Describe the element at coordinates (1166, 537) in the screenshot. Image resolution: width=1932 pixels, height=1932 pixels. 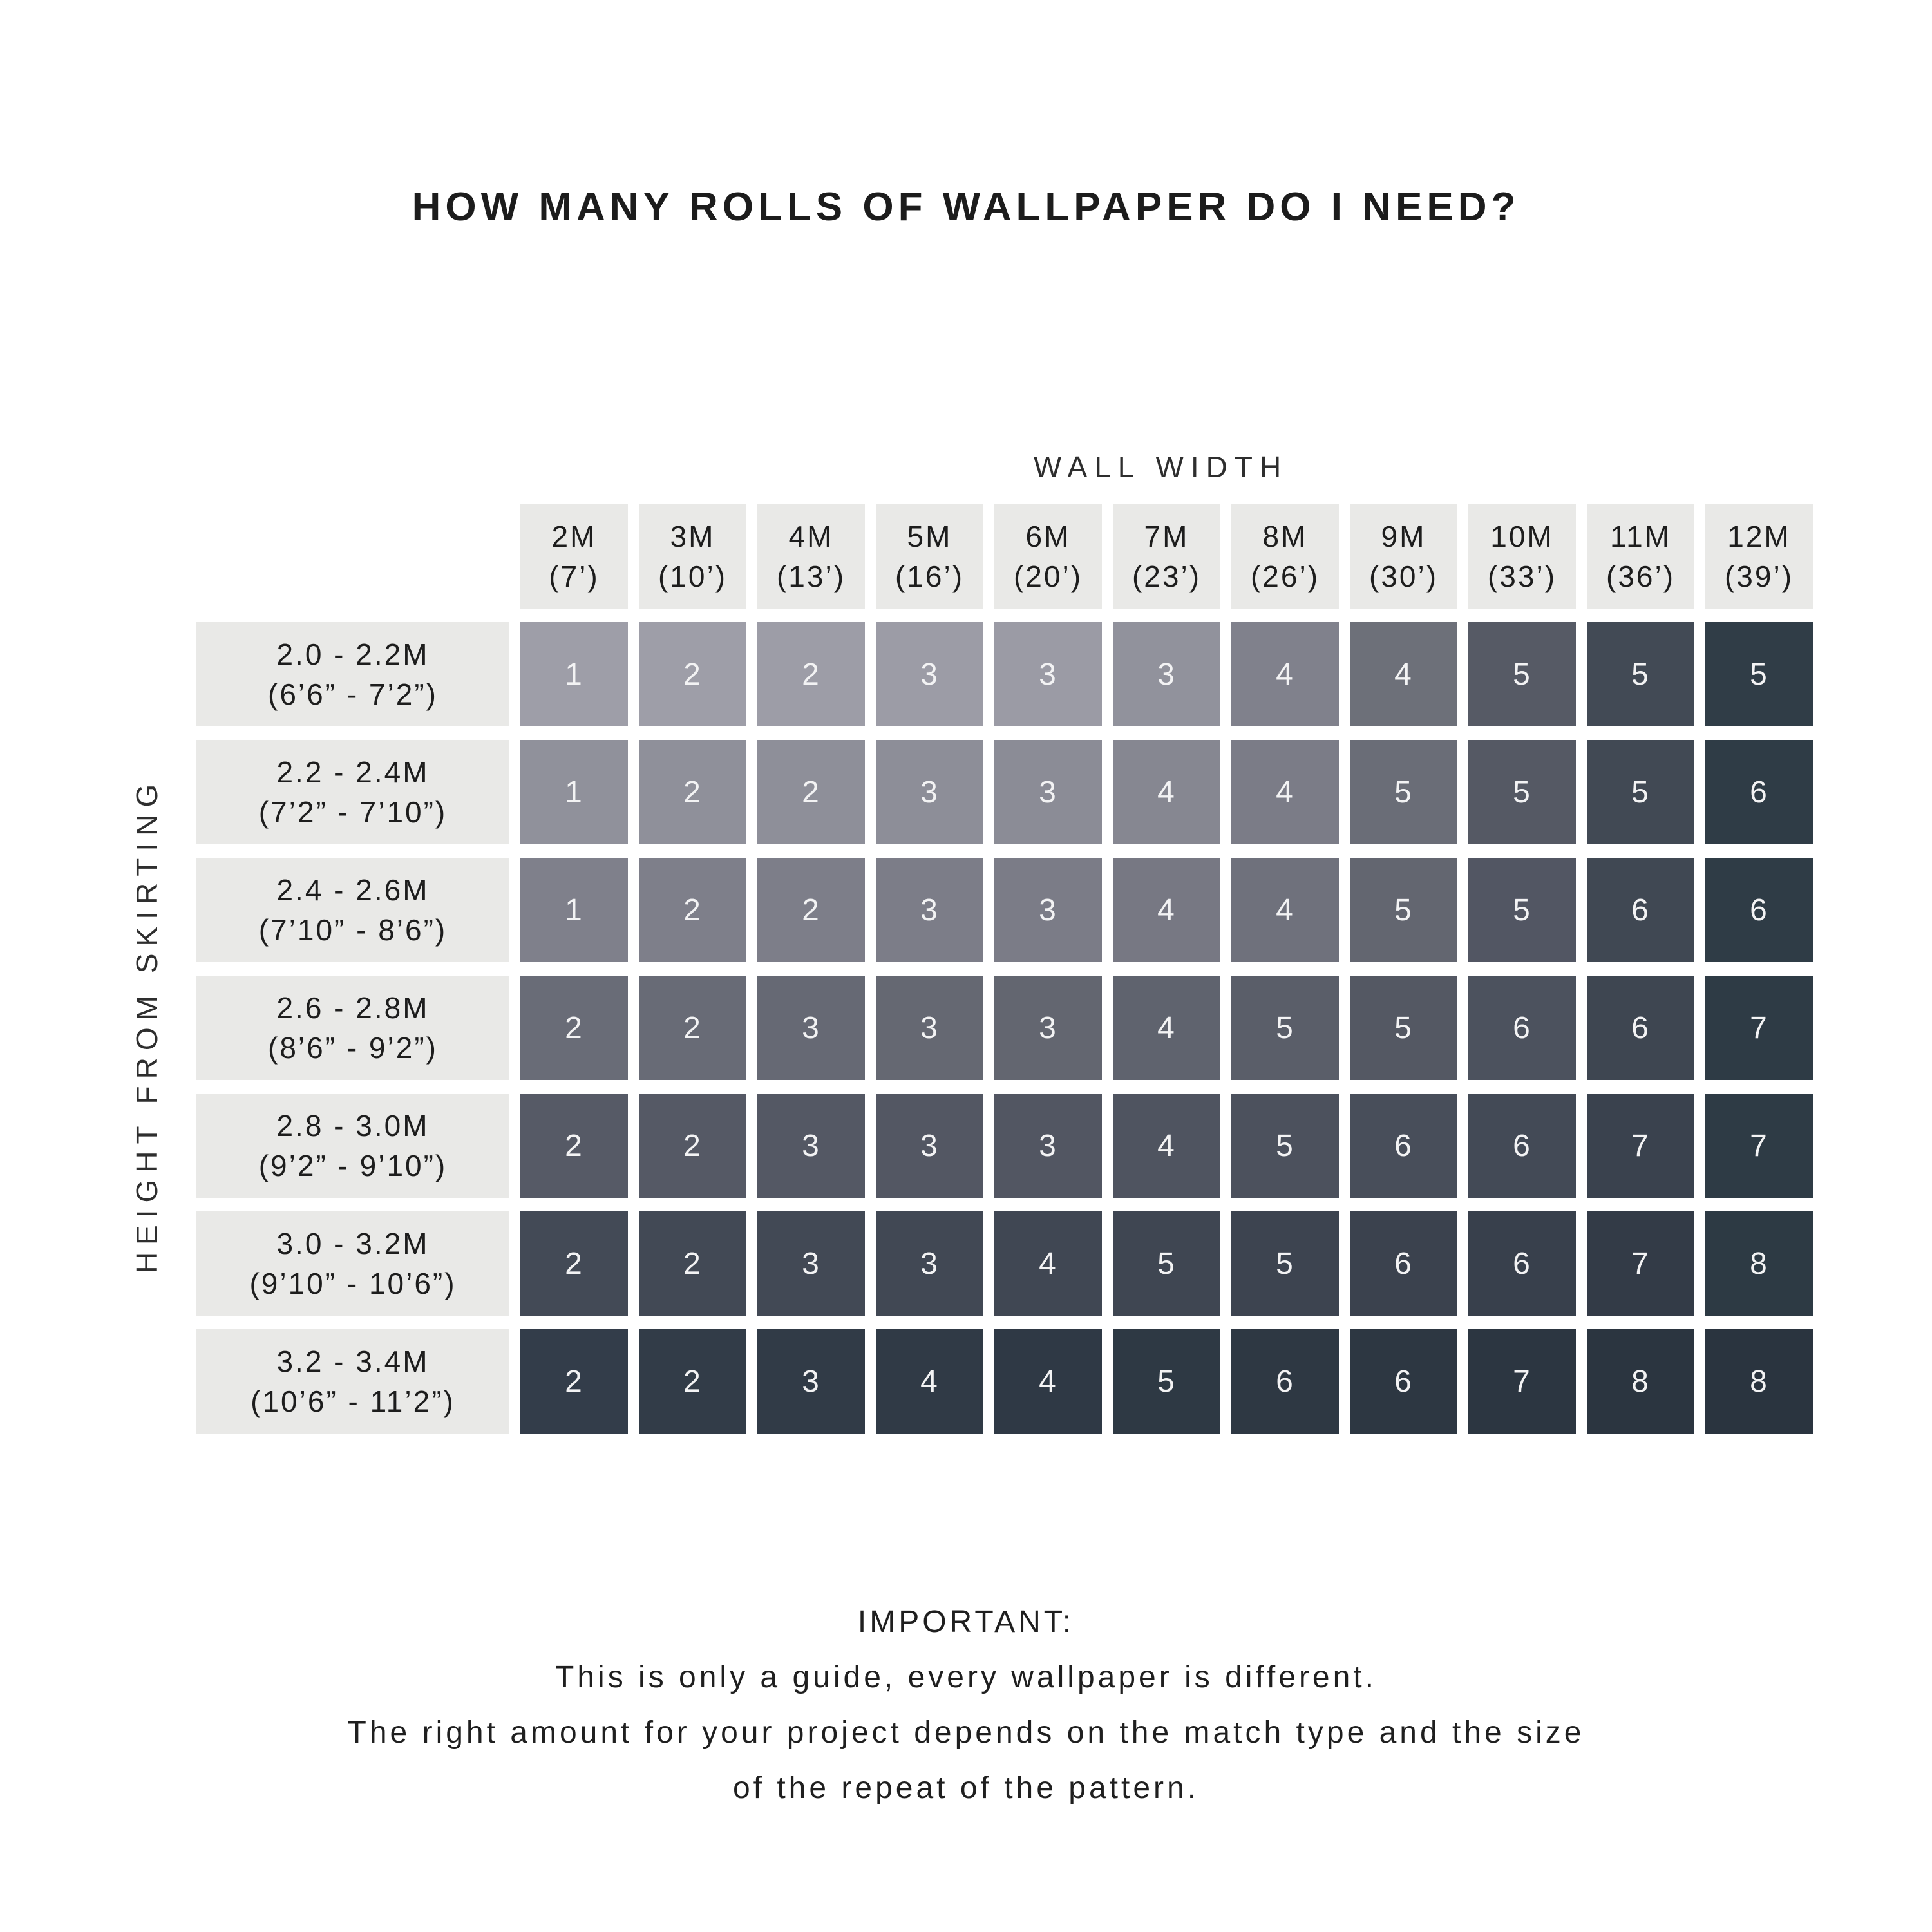
I see `col-header-metric: 7M` at that location.